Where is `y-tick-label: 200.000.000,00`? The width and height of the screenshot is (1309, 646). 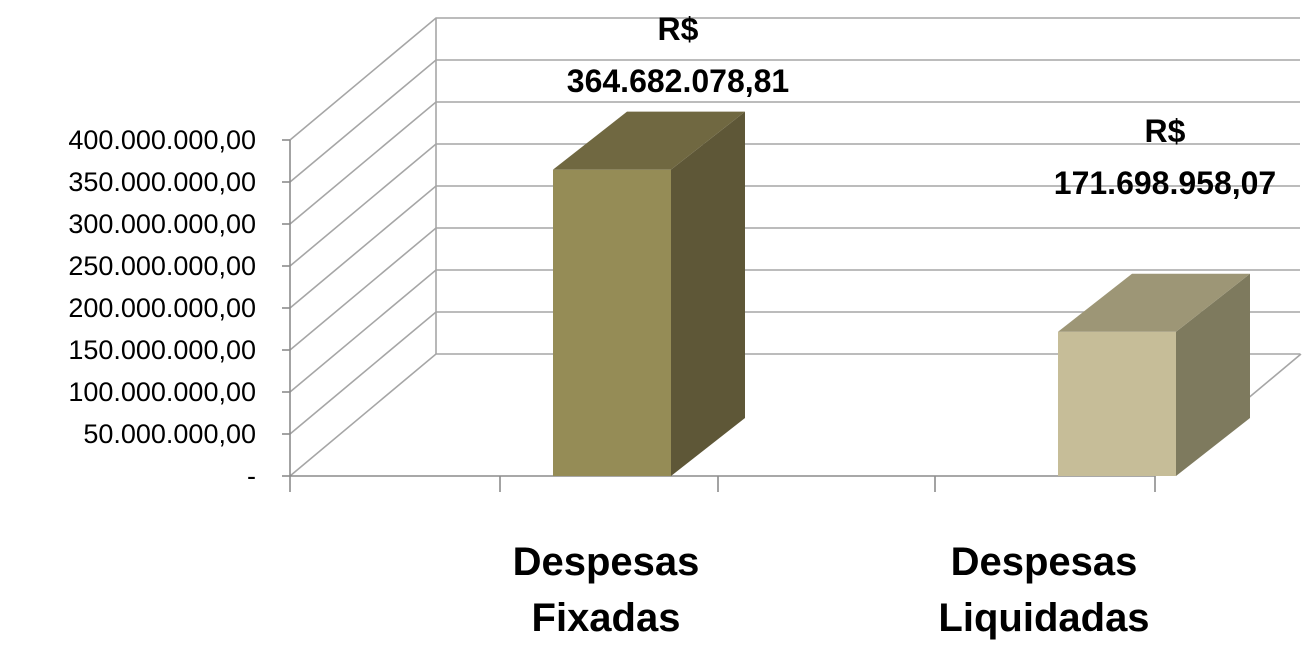 y-tick-label: 200.000.000,00 is located at coordinates (162, 308).